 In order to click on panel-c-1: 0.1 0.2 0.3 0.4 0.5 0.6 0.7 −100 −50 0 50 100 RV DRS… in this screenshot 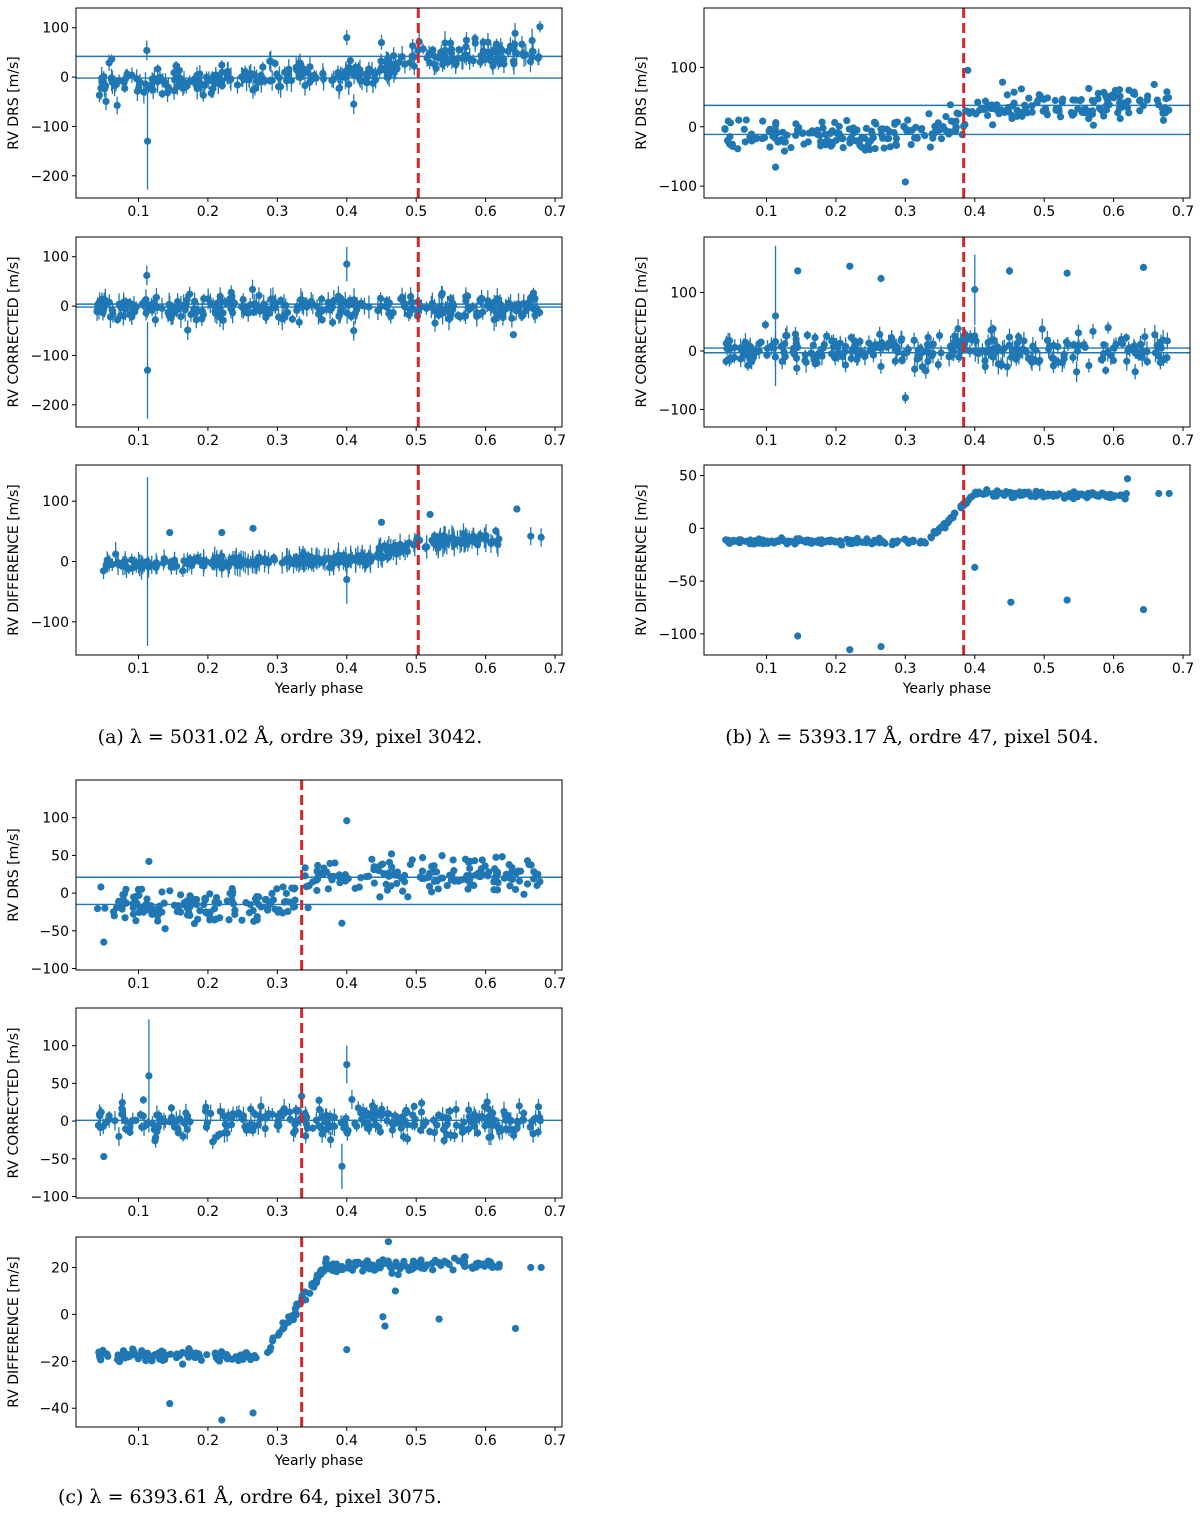, I will do `click(286, 885)`.